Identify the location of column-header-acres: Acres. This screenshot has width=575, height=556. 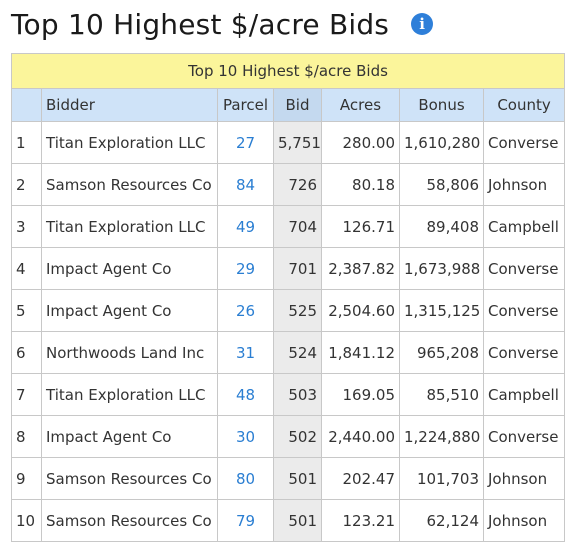
(360, 105).